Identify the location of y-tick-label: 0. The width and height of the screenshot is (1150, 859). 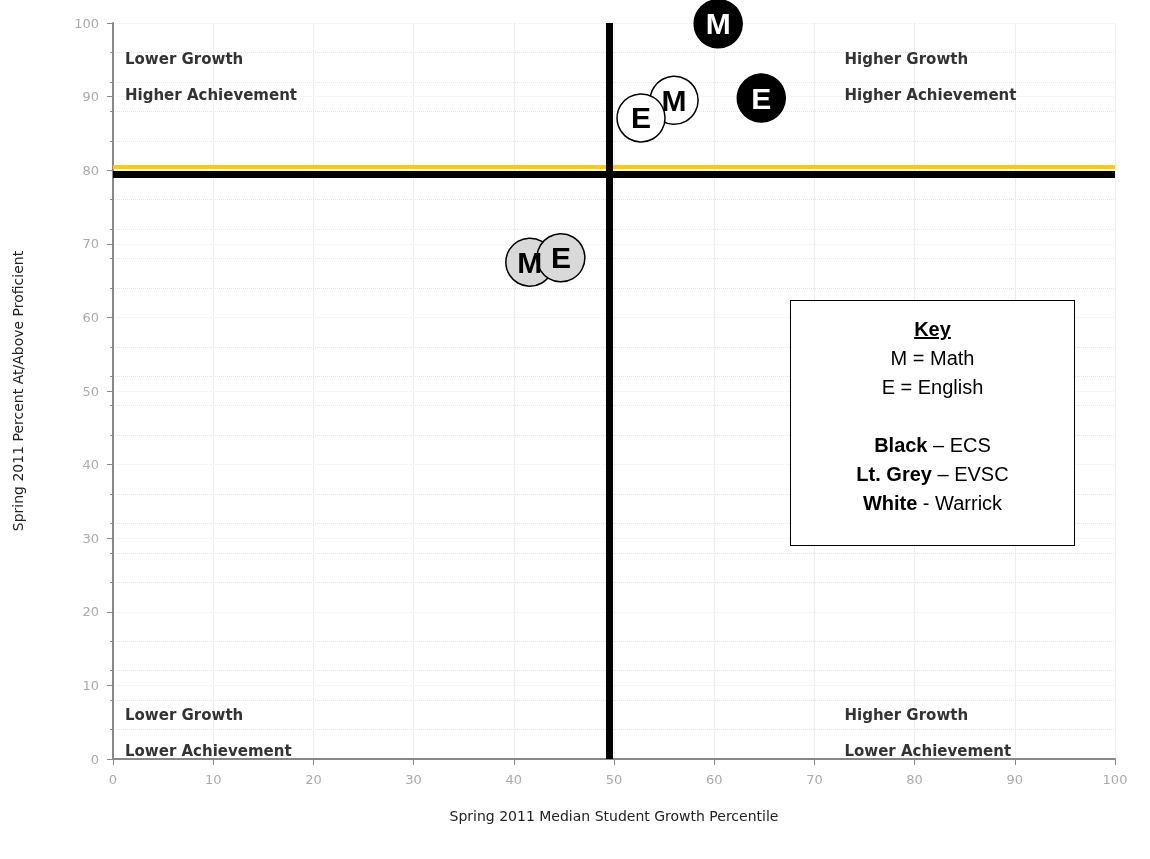
(94, 759).